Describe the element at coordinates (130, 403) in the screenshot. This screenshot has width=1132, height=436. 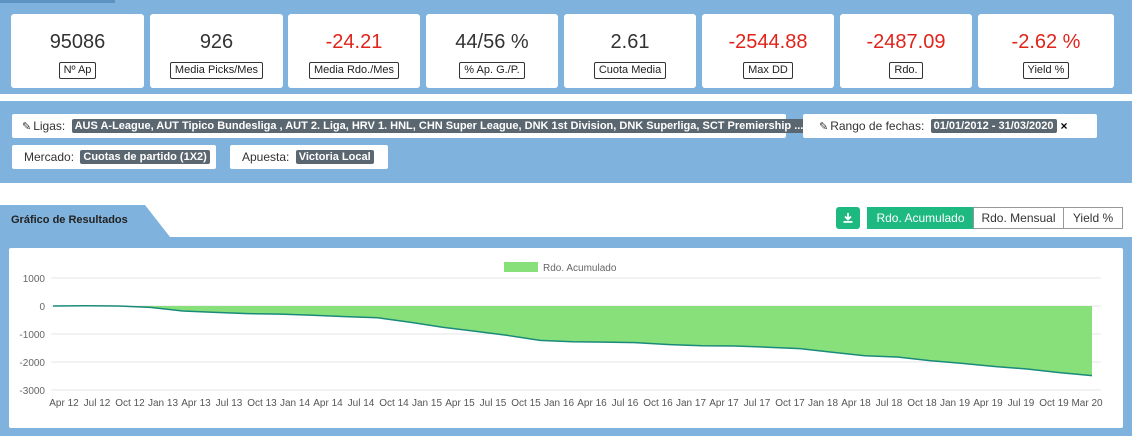
I see `x-tick-label: Oct 12` at that location.